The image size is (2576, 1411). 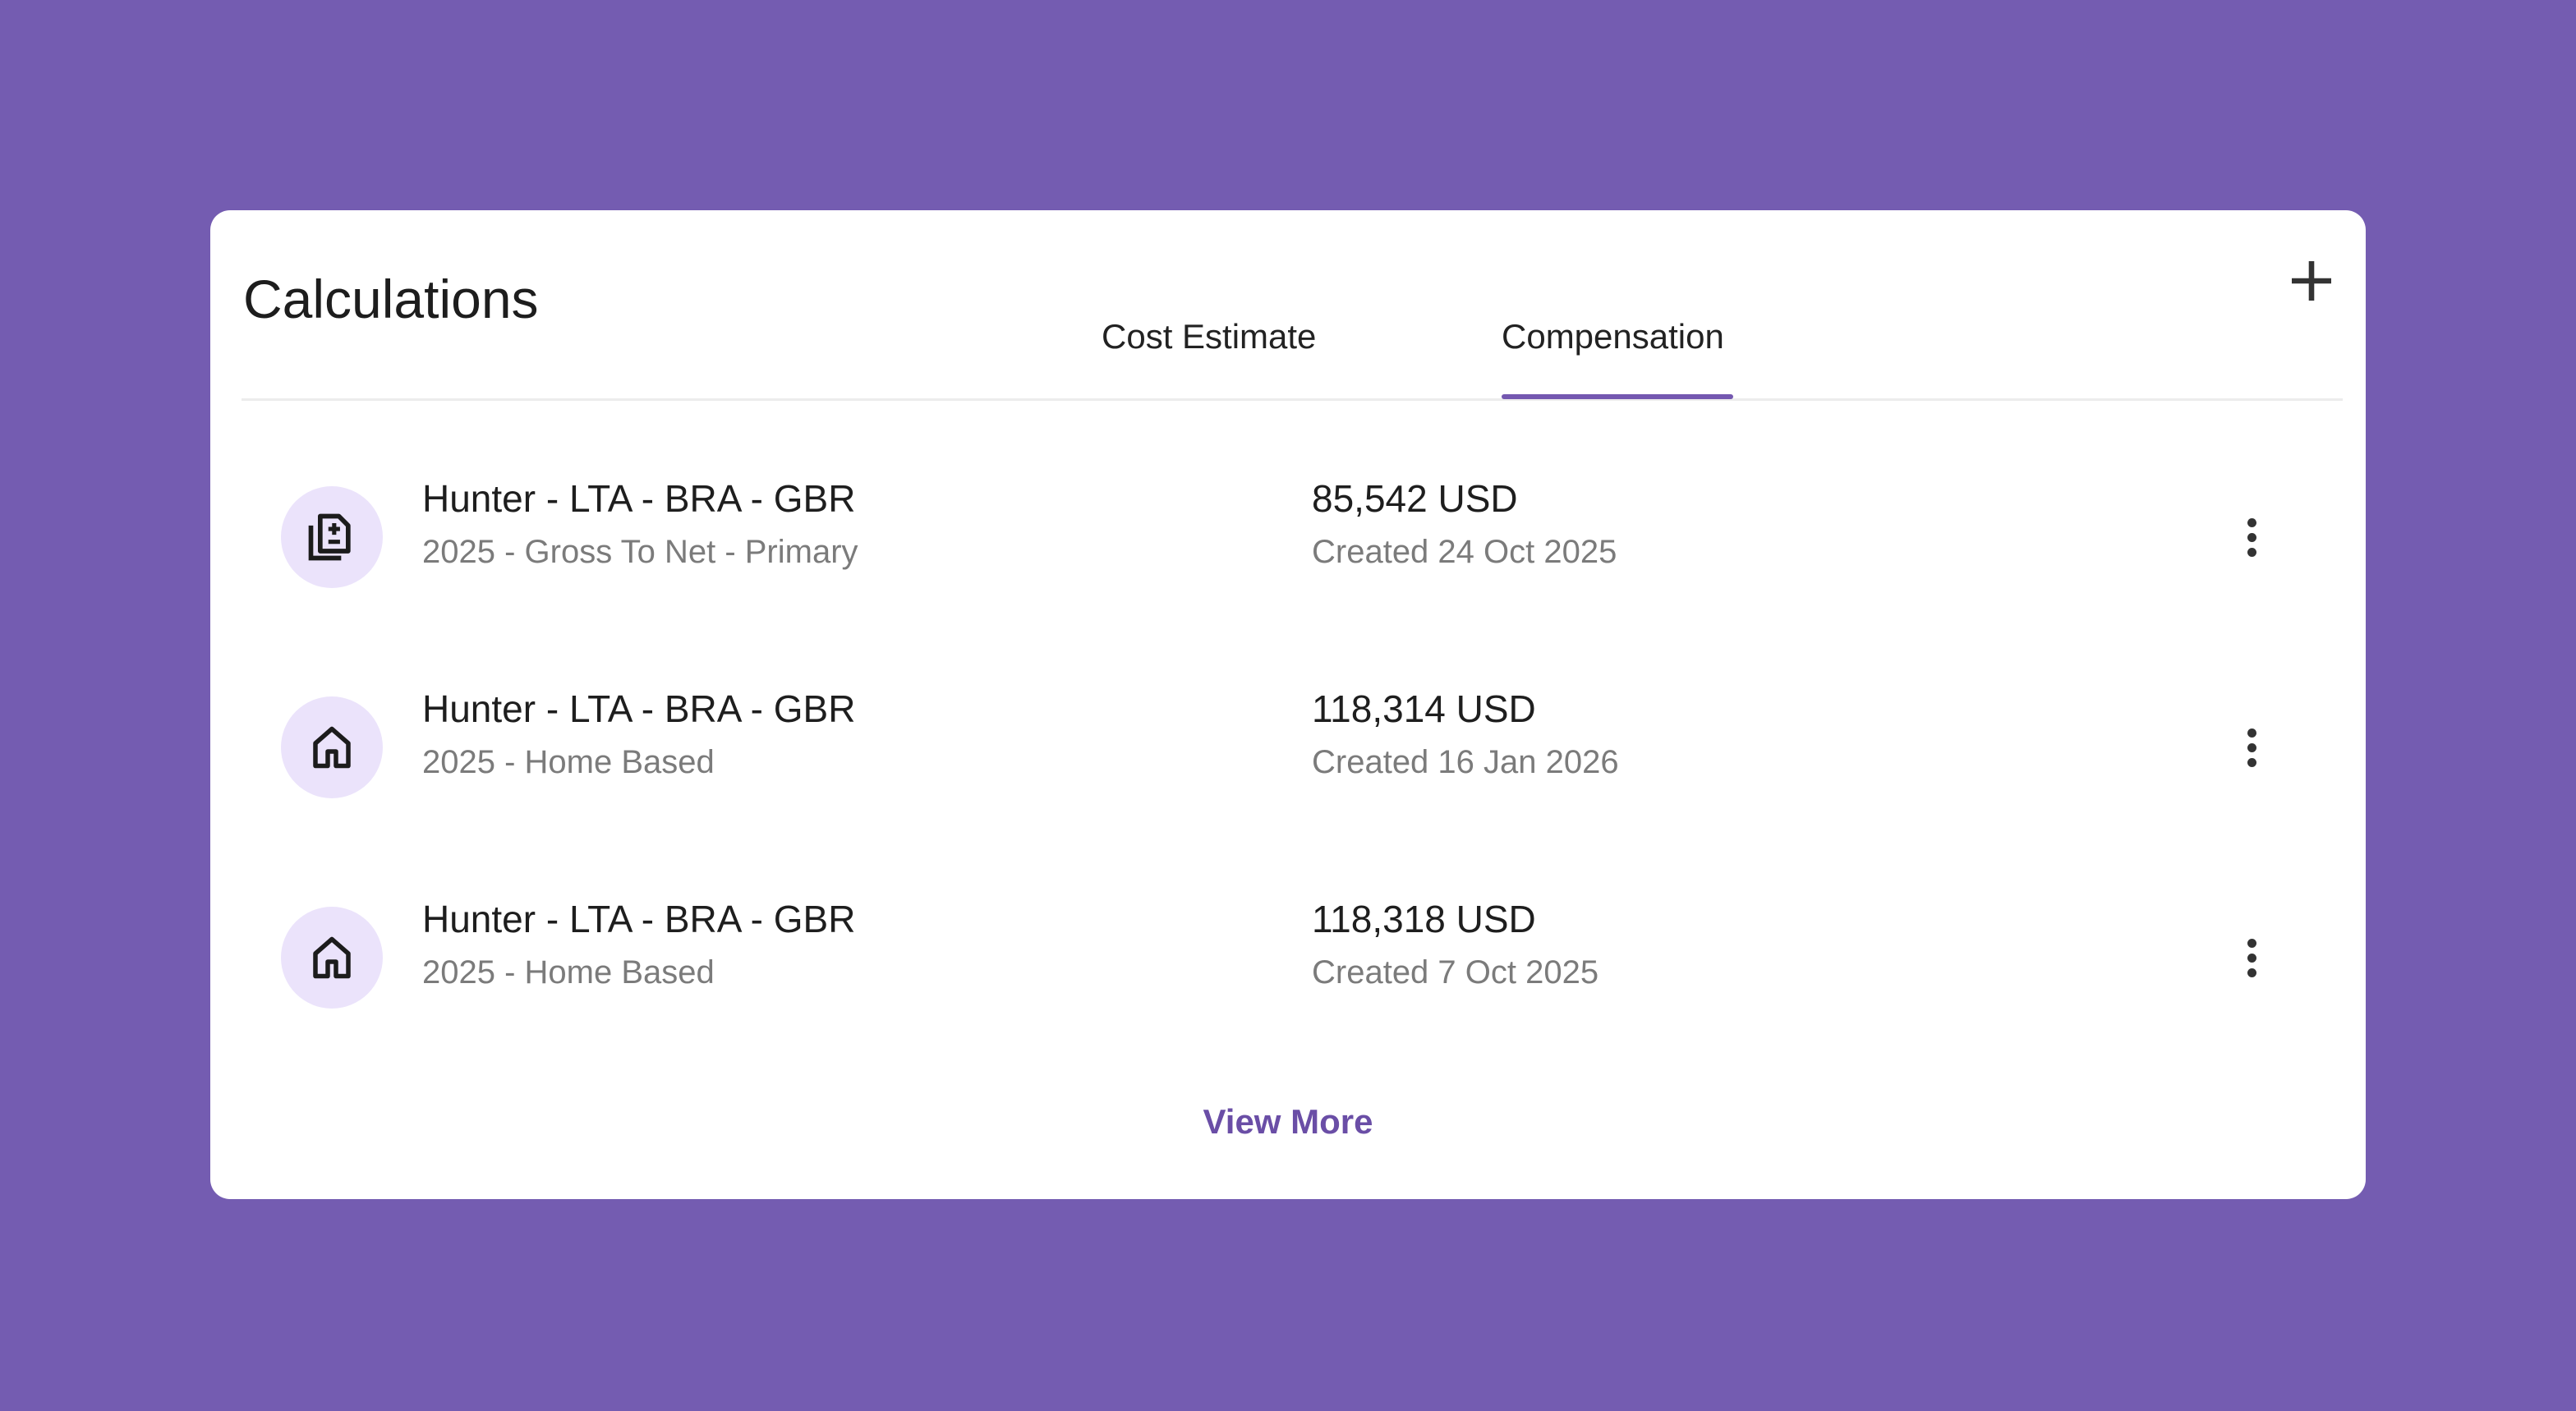 What do you see at coordinates (2311, 280) in the screenshot?
I see `plus-icon` at bounding box center [2311, 280].